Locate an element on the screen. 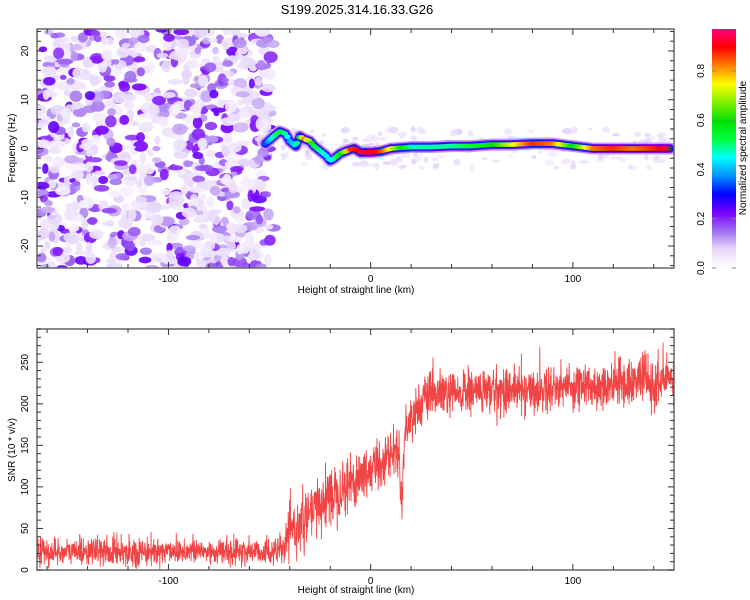 This screenshot has width=750, height=600. colorbar-ticks: 0.0 0.2 0.4 0.6 0.8 is located at coordinates (716, 169).